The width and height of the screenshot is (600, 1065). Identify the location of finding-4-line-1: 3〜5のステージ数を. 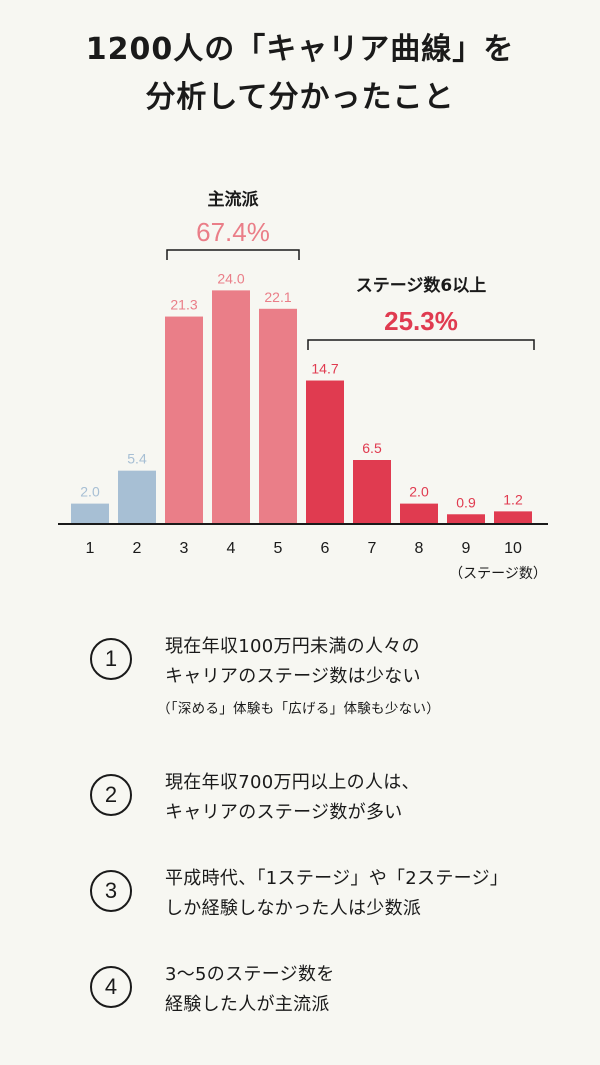
(250, 974).